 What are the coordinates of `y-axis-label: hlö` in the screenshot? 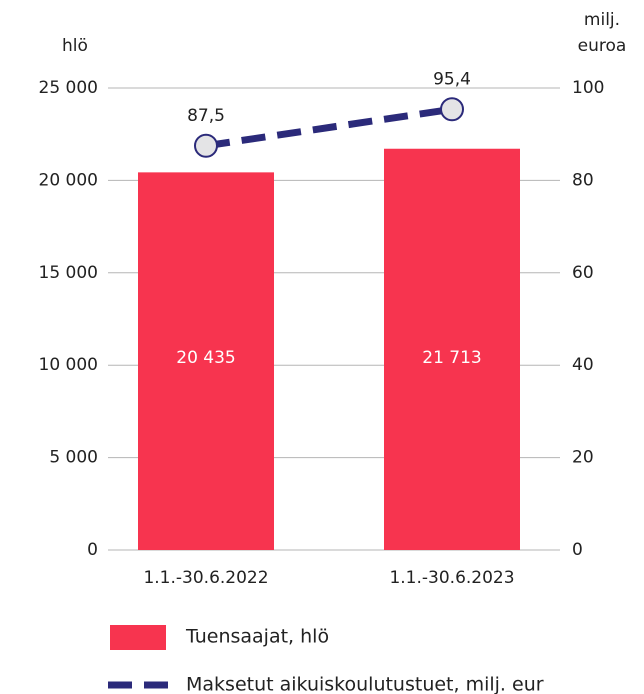 It's located at (75, 46).